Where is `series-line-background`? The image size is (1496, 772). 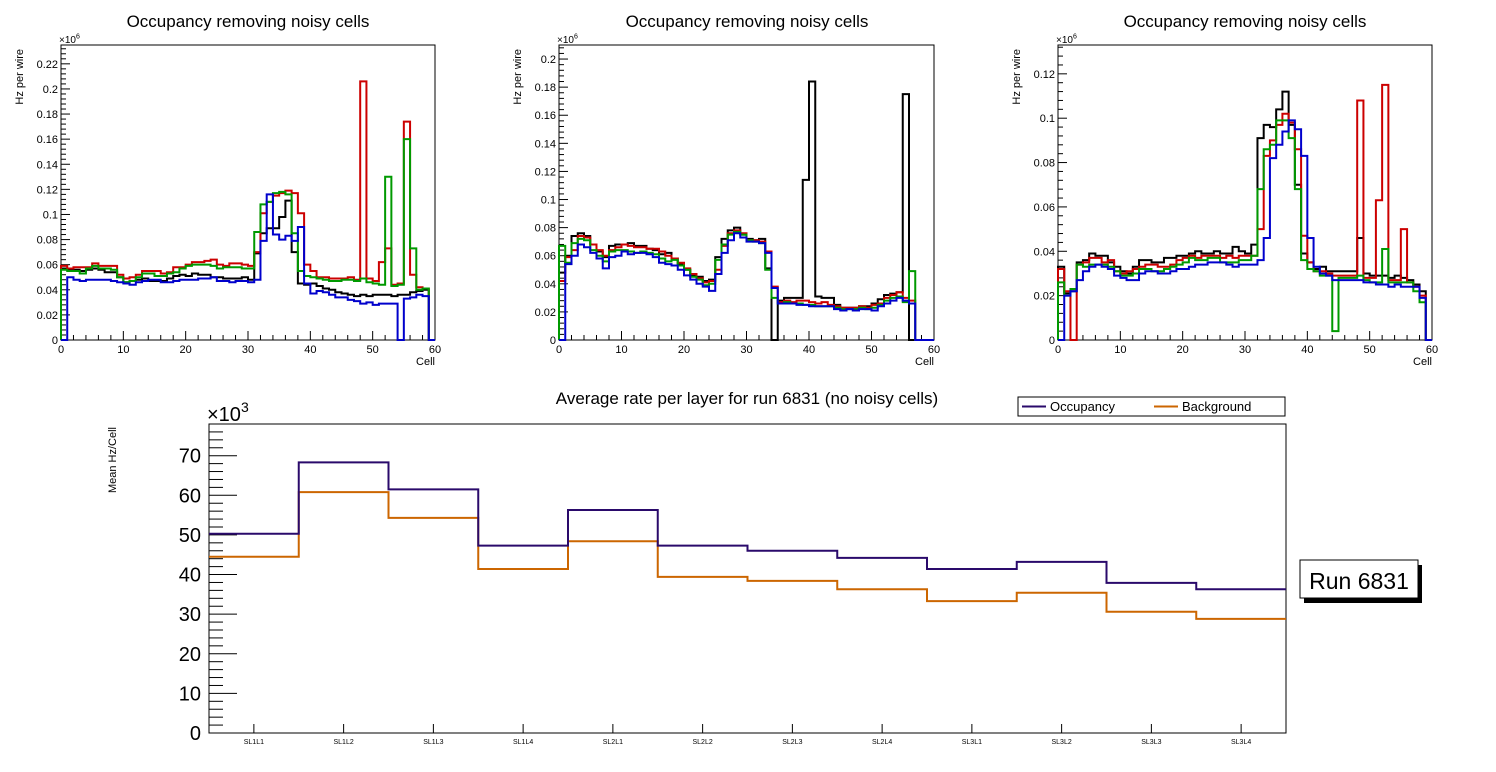
series-line-background is located at coordinates (747, 555).